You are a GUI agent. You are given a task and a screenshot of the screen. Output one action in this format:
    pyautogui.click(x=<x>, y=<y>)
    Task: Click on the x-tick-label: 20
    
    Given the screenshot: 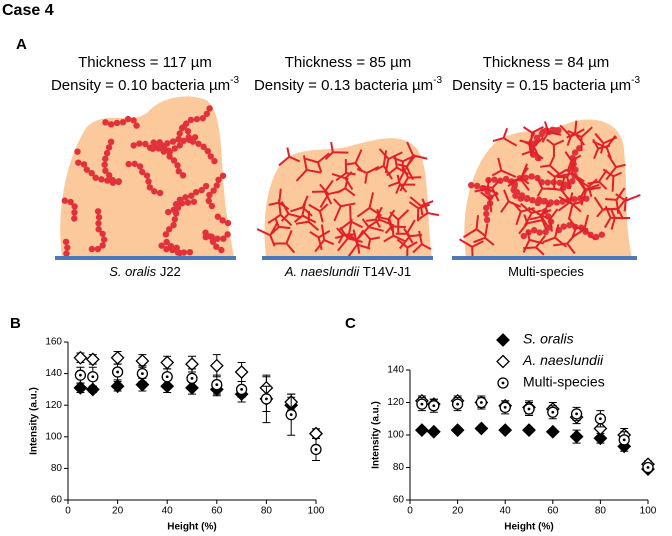 What is the action you would take?
    pyautogui.click(x=458, y=511)
    